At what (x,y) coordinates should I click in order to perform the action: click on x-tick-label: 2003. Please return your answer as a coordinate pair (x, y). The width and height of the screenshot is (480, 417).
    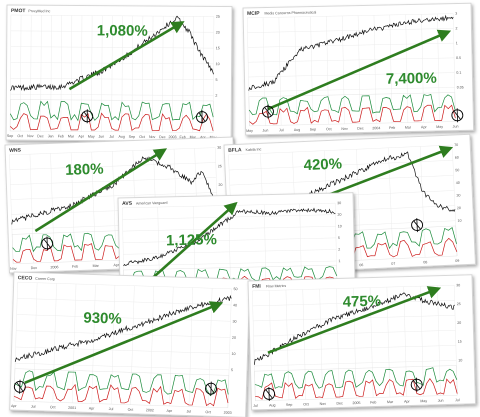
    Looking at the image, I should click on (172, 137).